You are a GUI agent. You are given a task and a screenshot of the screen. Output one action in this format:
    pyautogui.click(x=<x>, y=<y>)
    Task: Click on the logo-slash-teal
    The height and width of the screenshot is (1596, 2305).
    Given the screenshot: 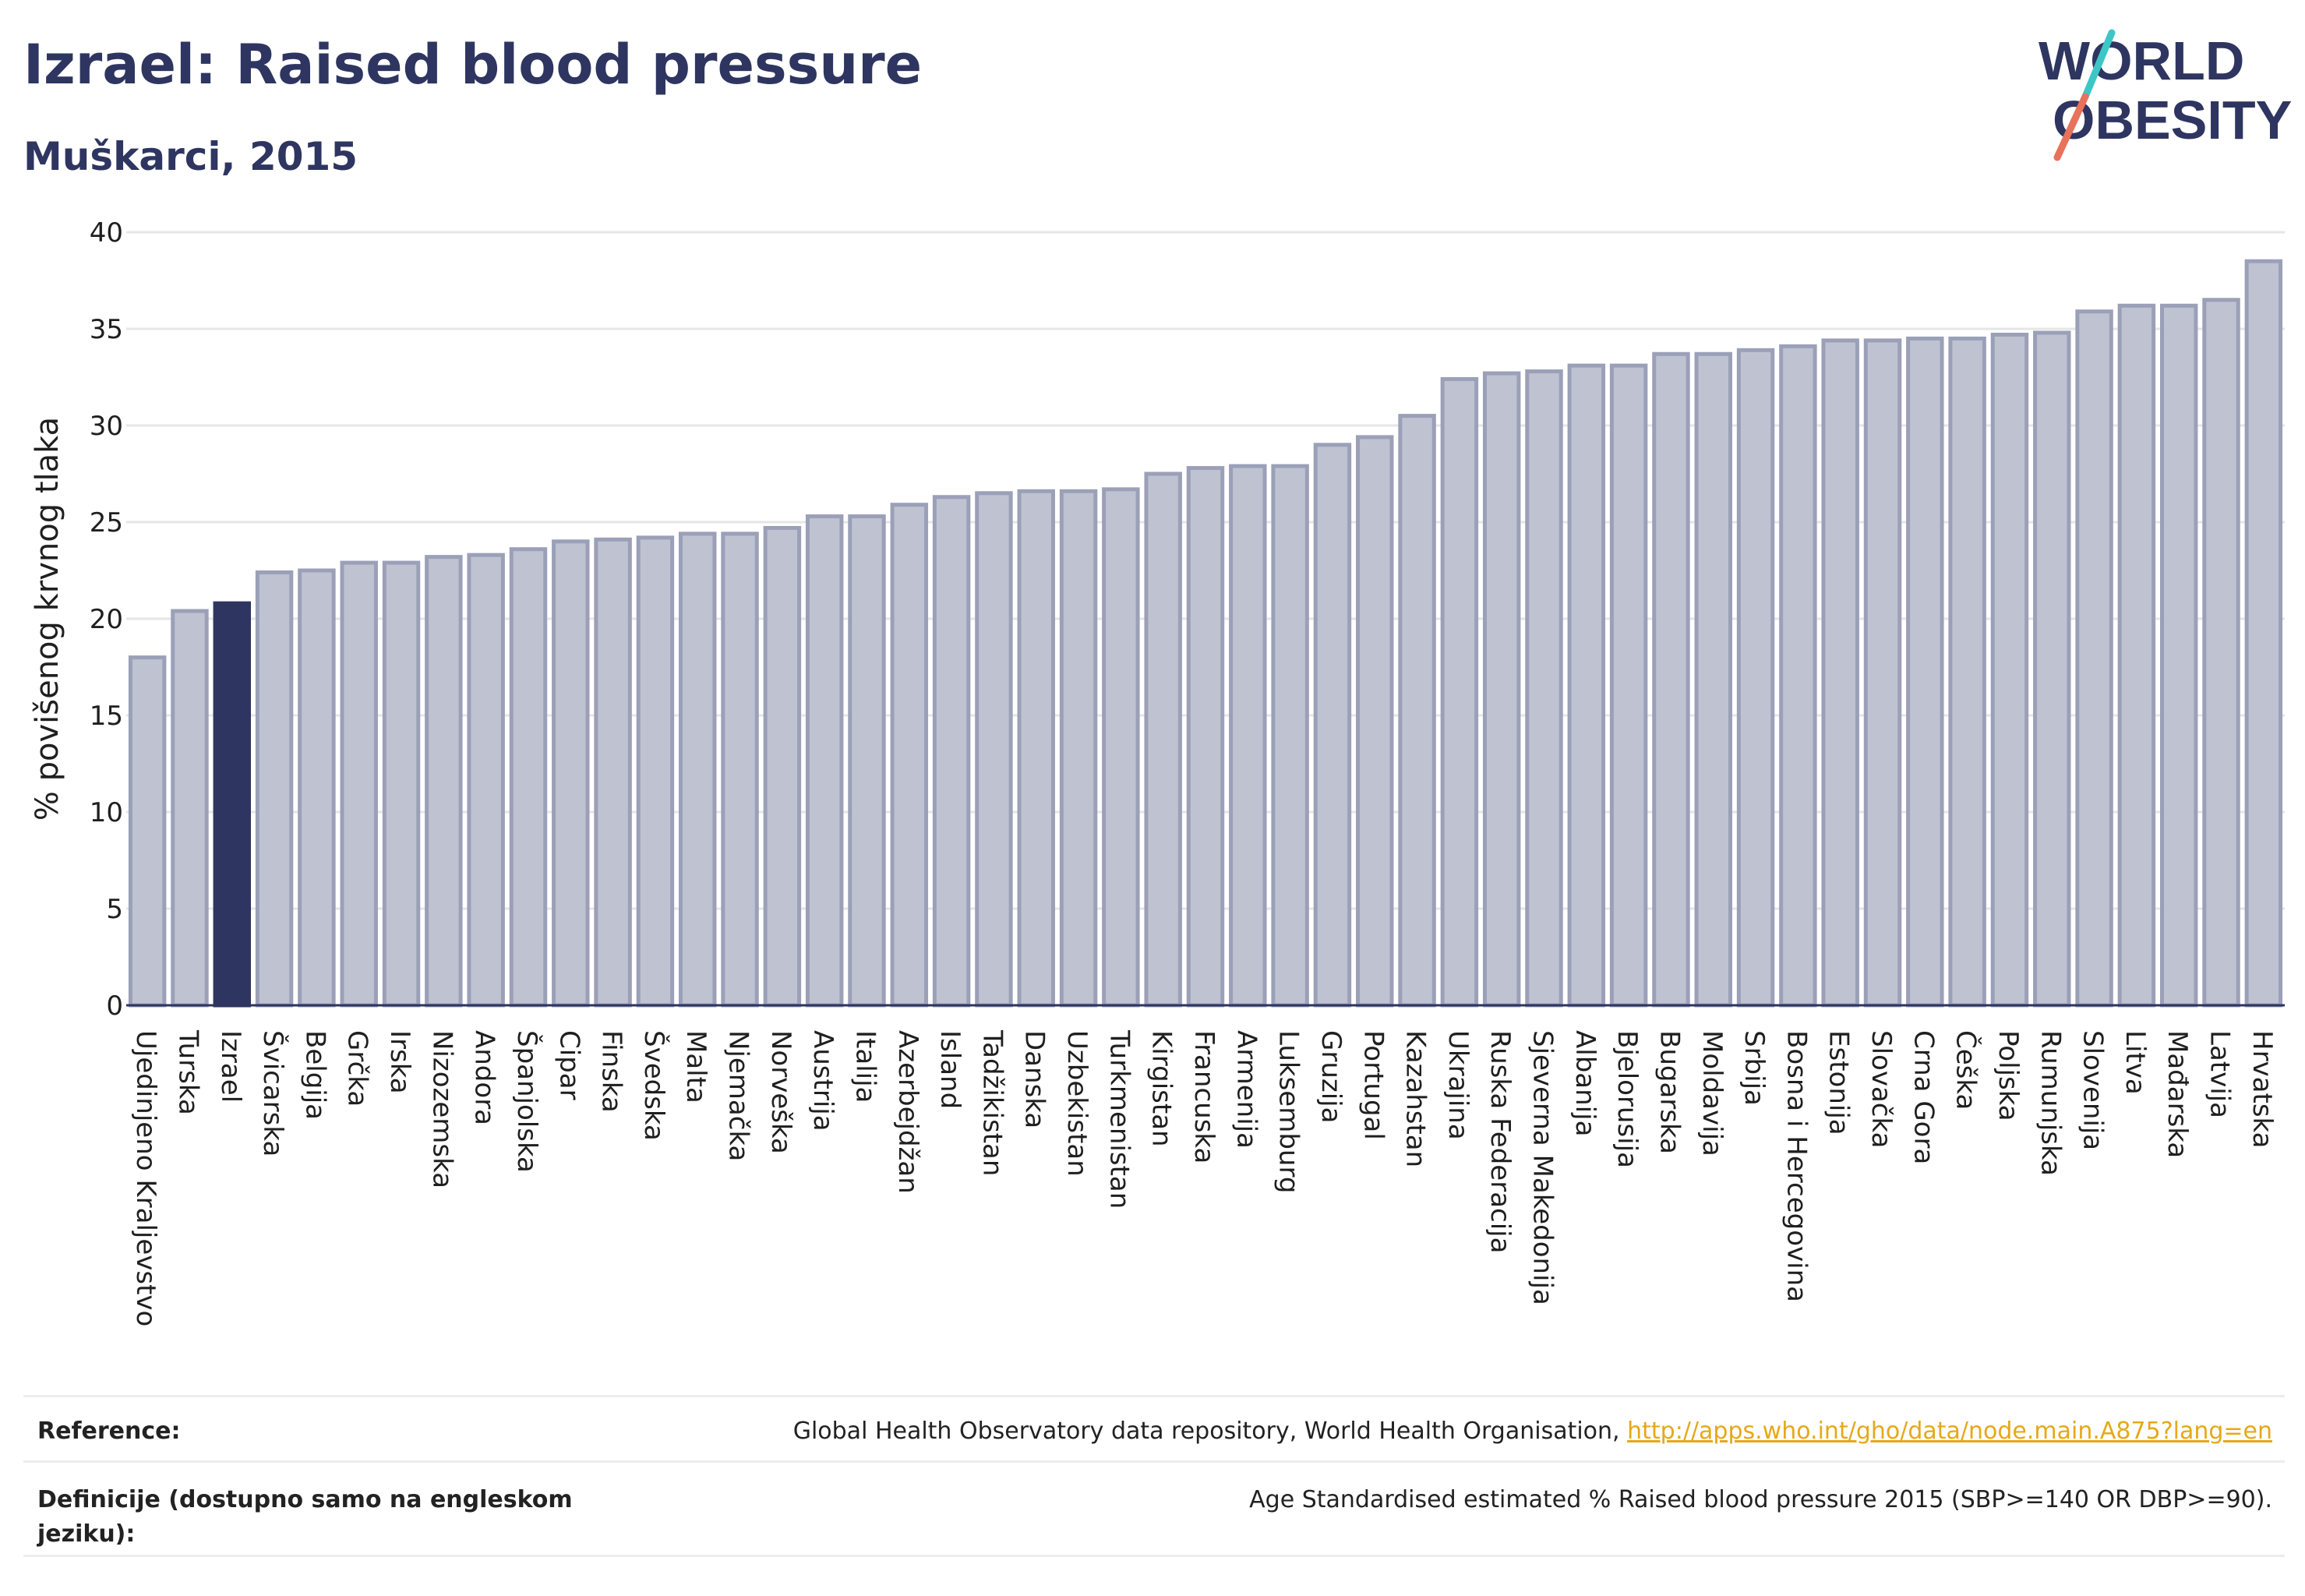 What is the action you would take?
    pyautogui.click(x=2098, y=65)
    